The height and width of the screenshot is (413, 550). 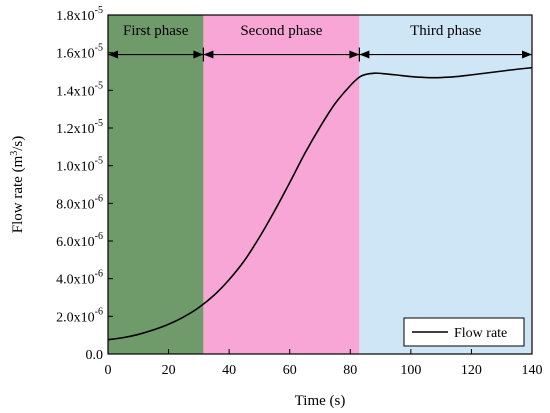 I want to click on x-tick-label-5: 100, so click(x=410, y=370).